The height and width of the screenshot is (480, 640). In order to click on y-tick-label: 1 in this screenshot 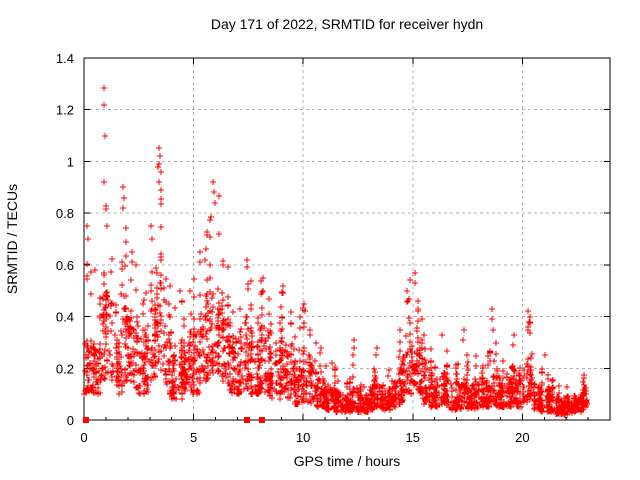, I will do `click(70, 161)`.